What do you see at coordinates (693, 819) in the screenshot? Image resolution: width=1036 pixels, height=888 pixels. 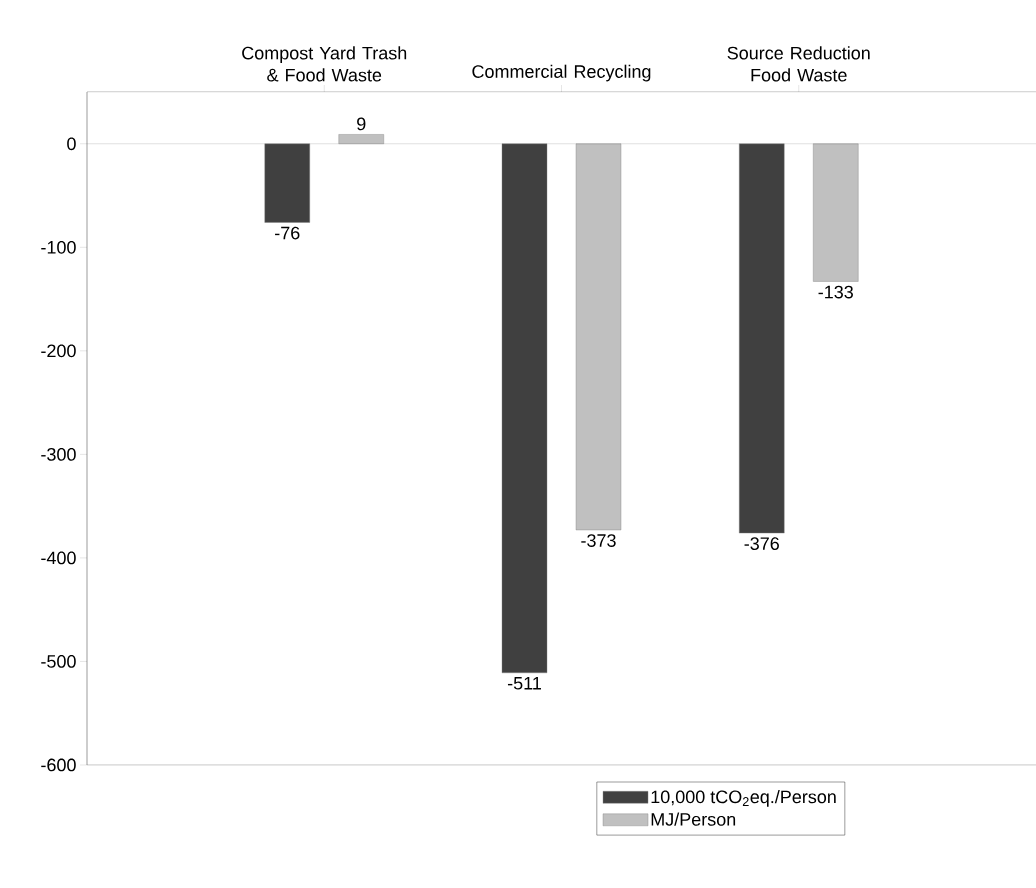 I see `legend-label: MJ/Person` at bounding box center [693, 819].